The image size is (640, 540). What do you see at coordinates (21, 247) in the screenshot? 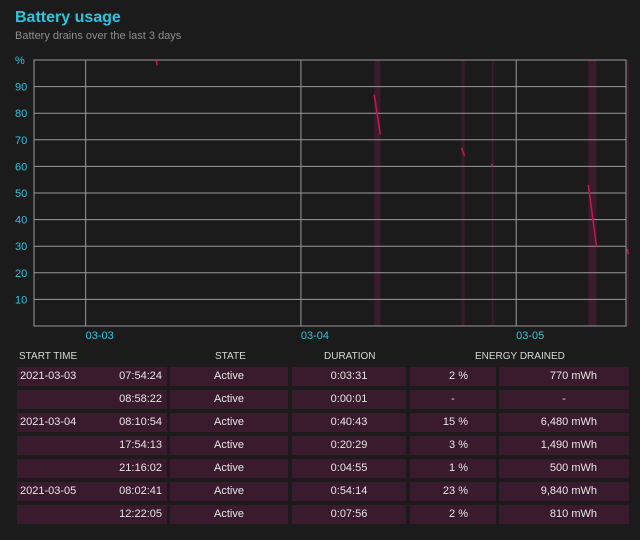
I see `y-tick-label: 30` at bounding box center [21, 247].